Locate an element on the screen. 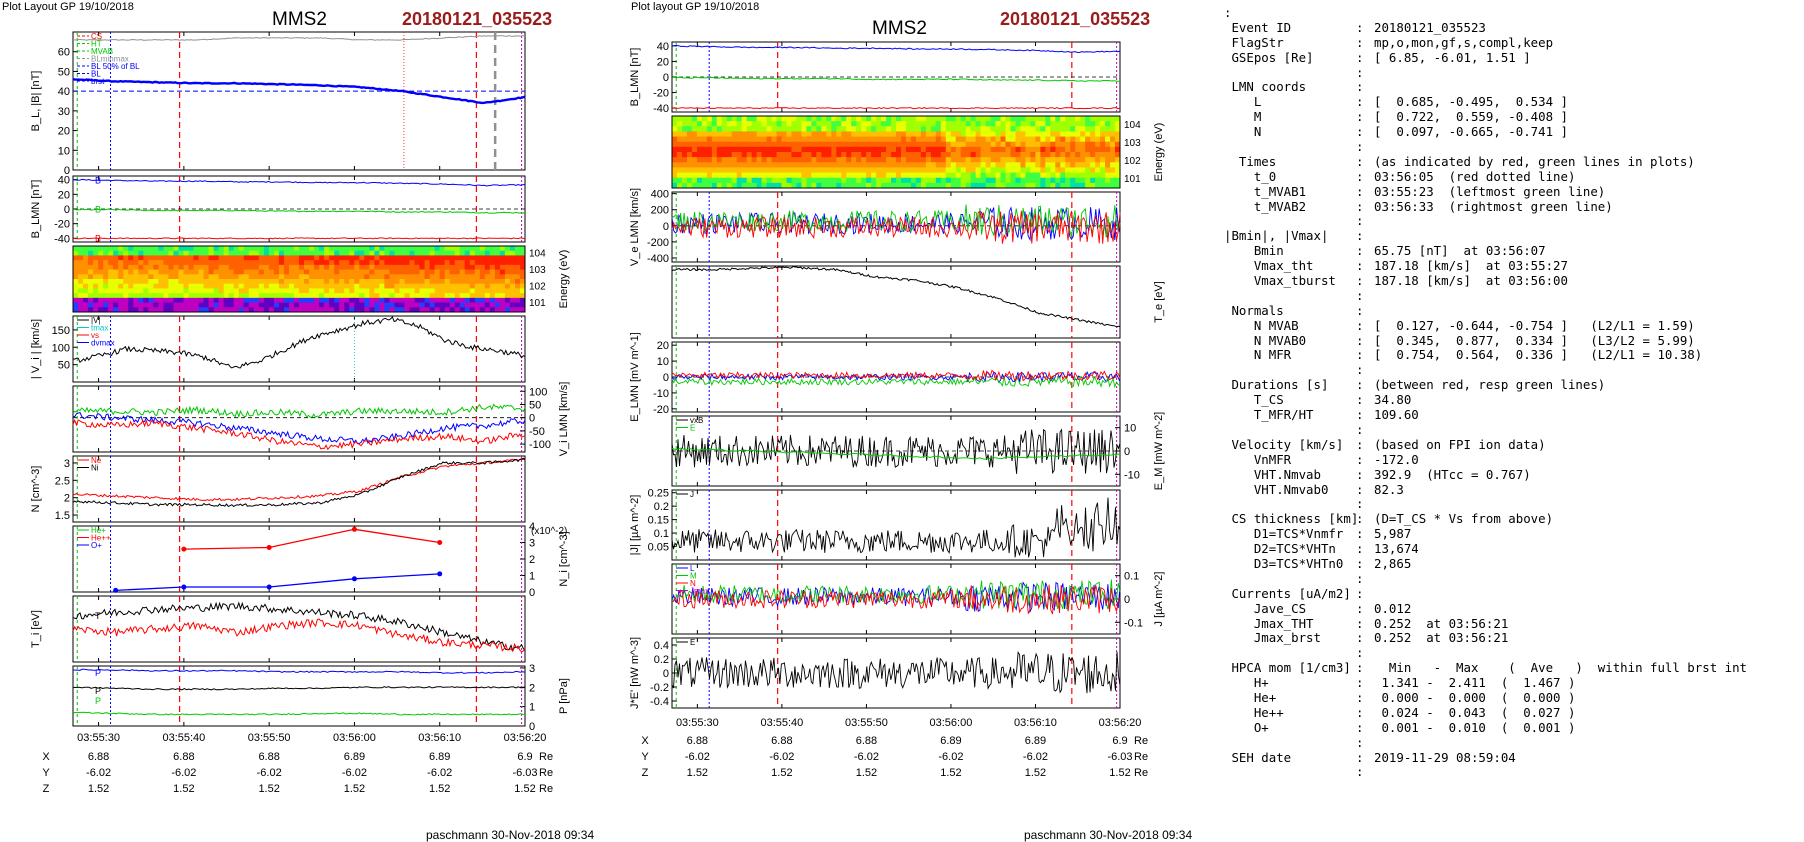 The image size is (1804, 842). legend-entry: tmax is located at coordinates (99, 328).